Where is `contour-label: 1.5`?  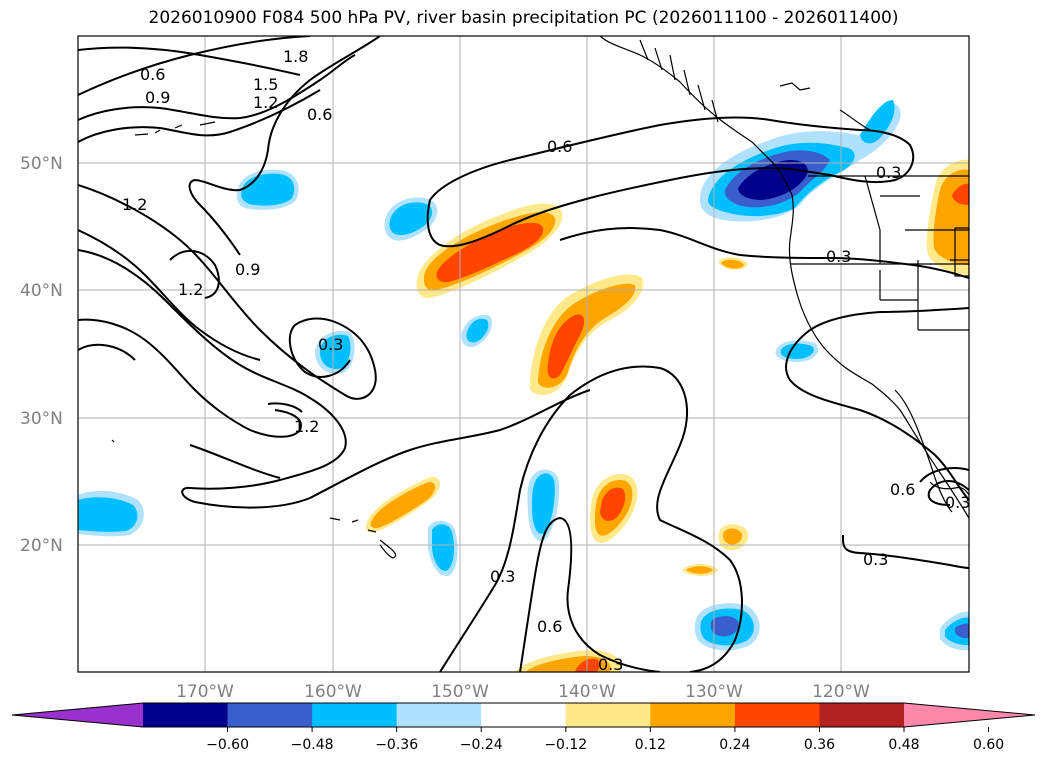 contour-label: 1.5 is located at coordinates (265, 84).